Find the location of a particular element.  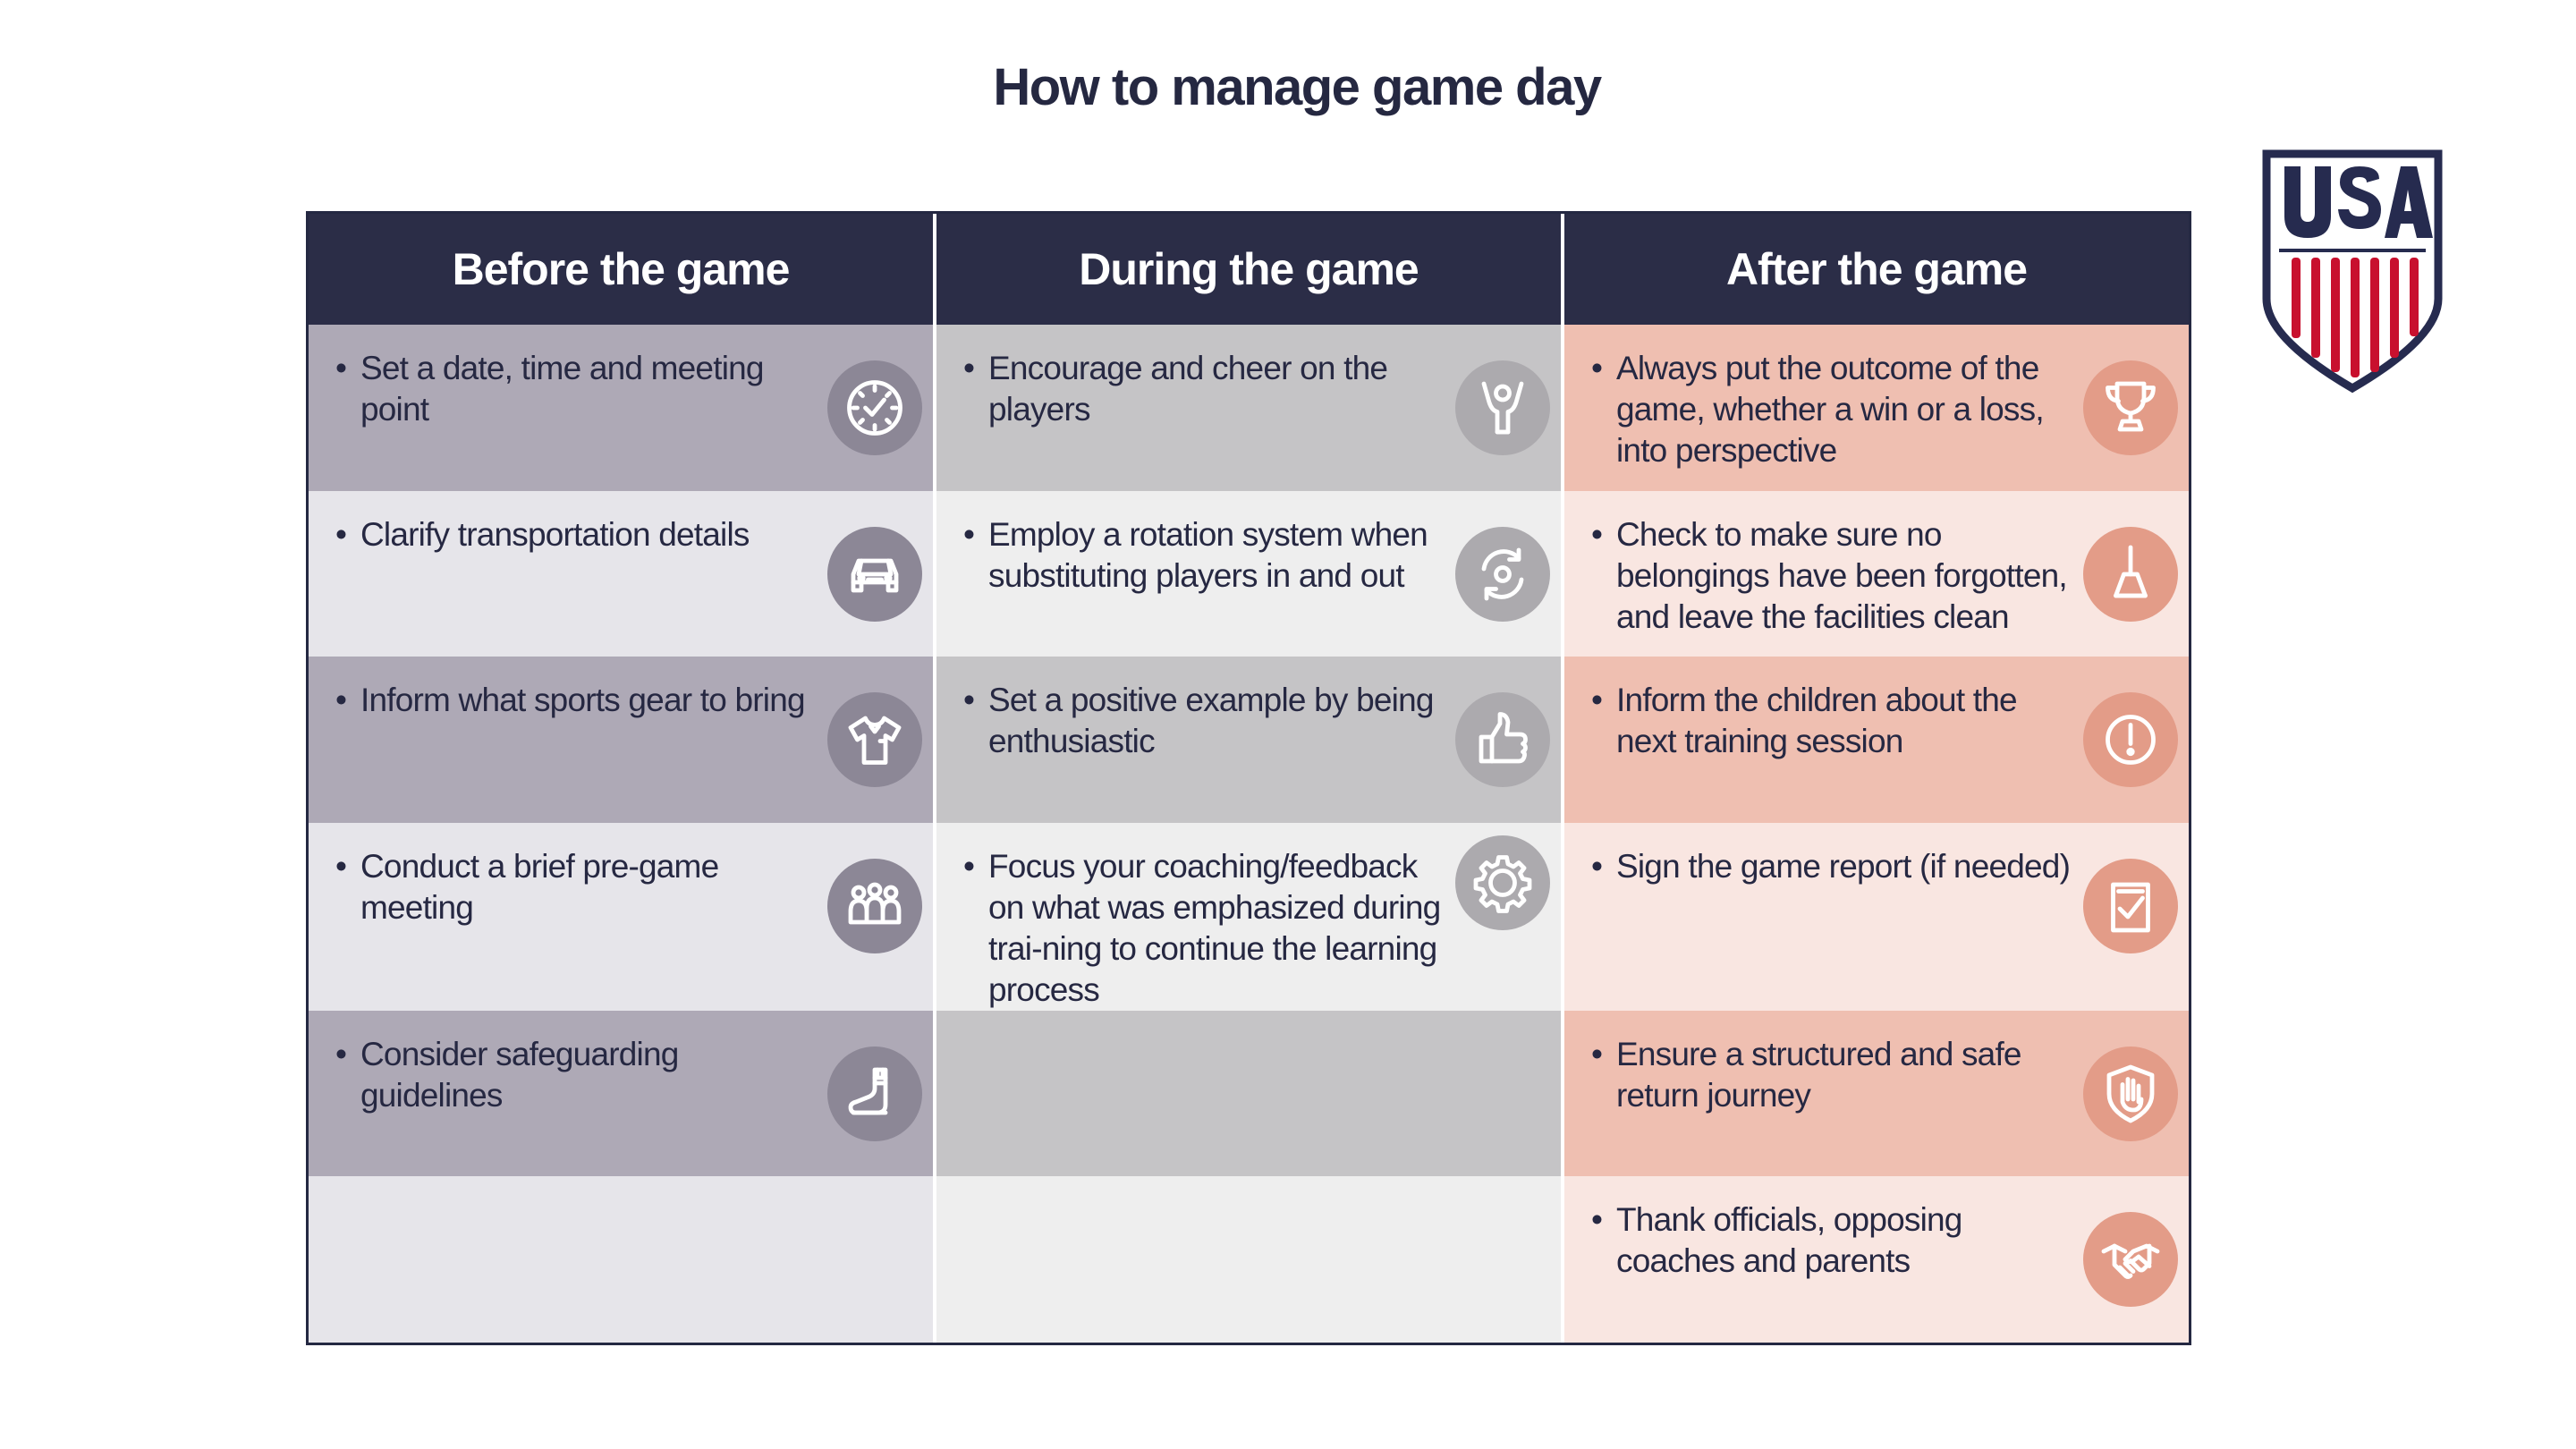

during-item-1-text: Encourage and cheer on the players is located at coordinates (1188, 389).